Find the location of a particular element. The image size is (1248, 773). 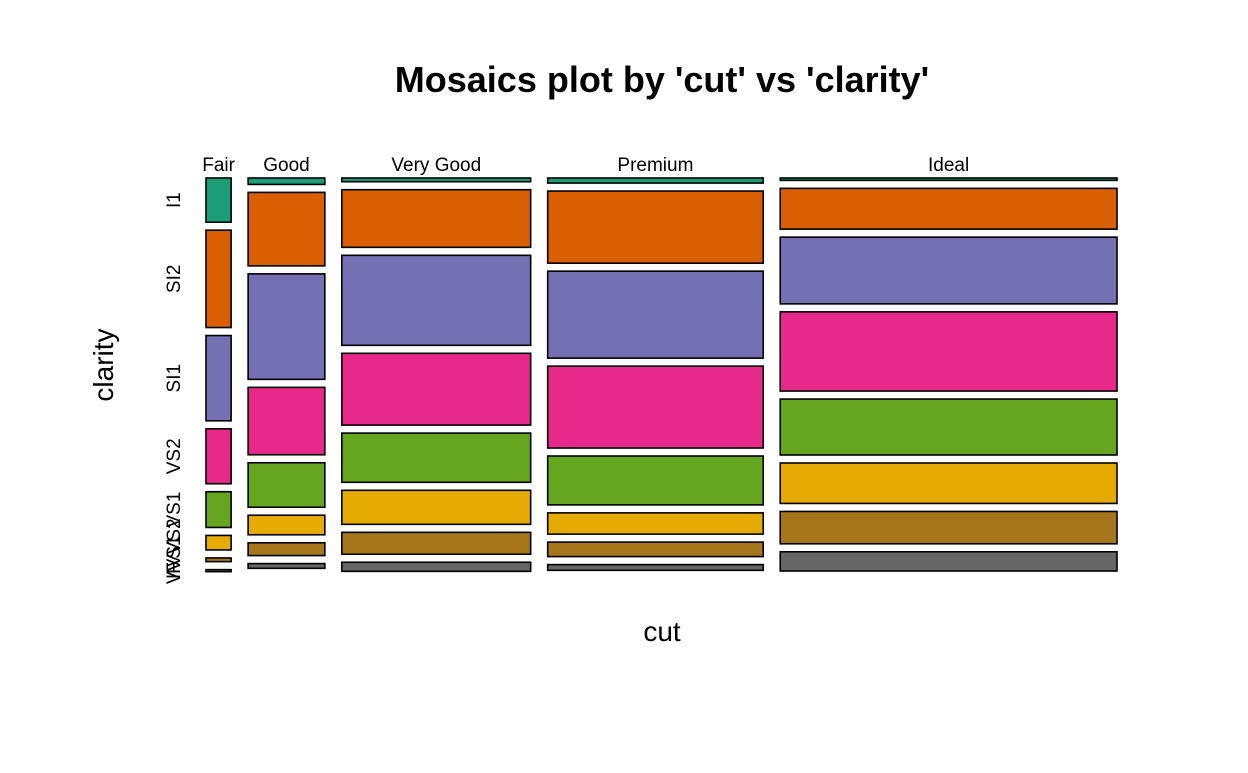

tile-good-vs1 is located at coordinates (286, 485).